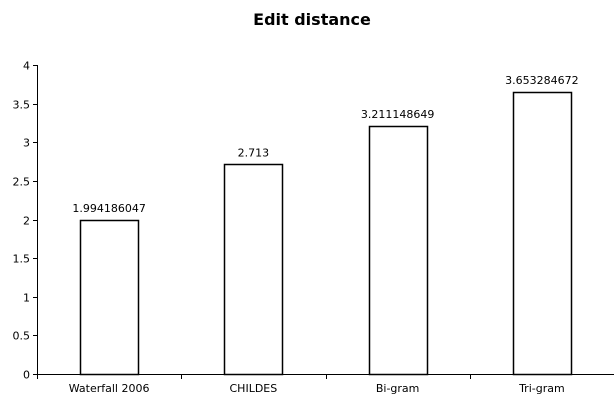 The image size is (614, 397). I want to click on chart-title: Edit distance, so click(312, 19).